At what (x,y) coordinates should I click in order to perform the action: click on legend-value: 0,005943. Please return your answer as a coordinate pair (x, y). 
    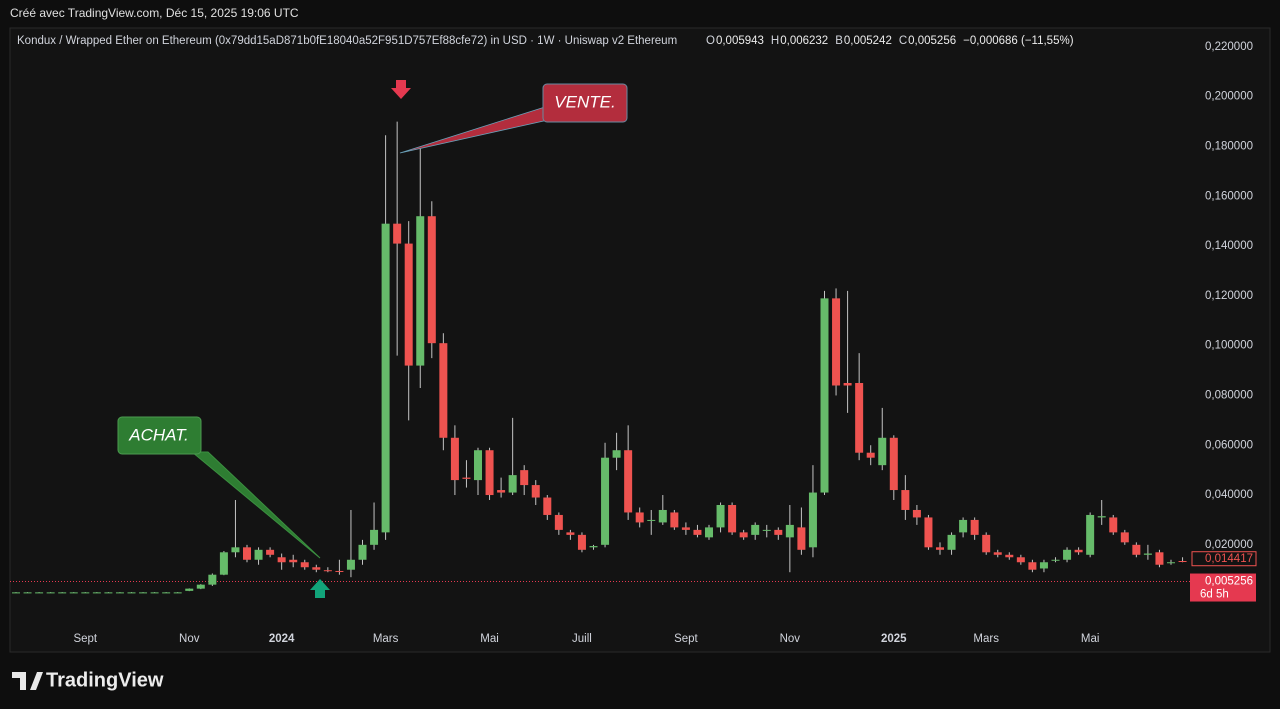
    Looking at the image, I should click on (740, 41).